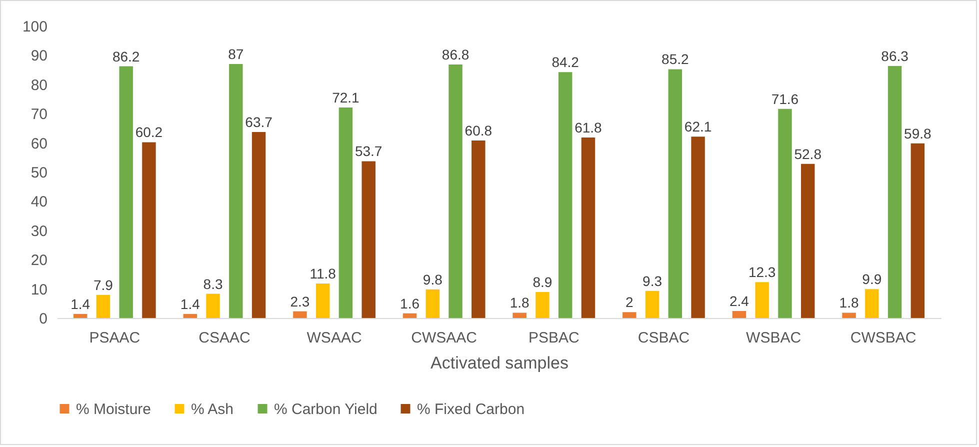 The image size is (979, 447). Describe the element at coordinates (785, 98) in the screenshot. I see `data-label: 71.6` at that location.